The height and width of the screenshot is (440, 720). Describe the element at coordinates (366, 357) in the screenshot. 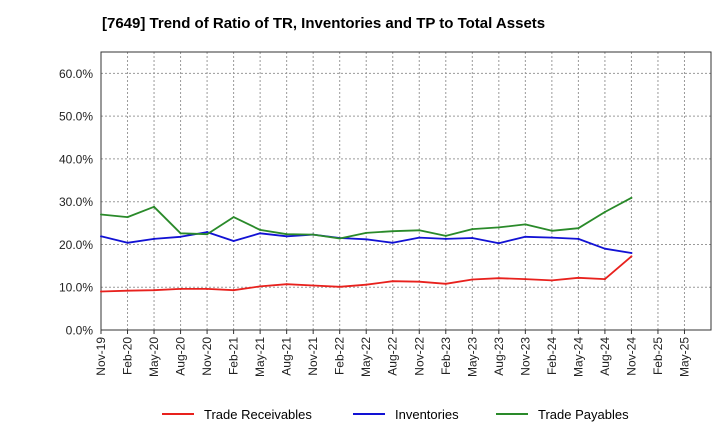

I see `x-tick-label: May-22` at that location.